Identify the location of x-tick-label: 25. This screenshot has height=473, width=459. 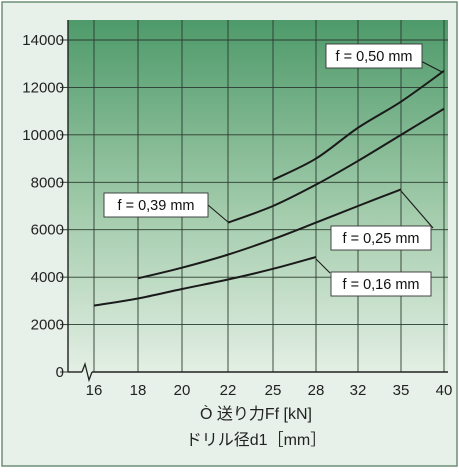
(273, 390).